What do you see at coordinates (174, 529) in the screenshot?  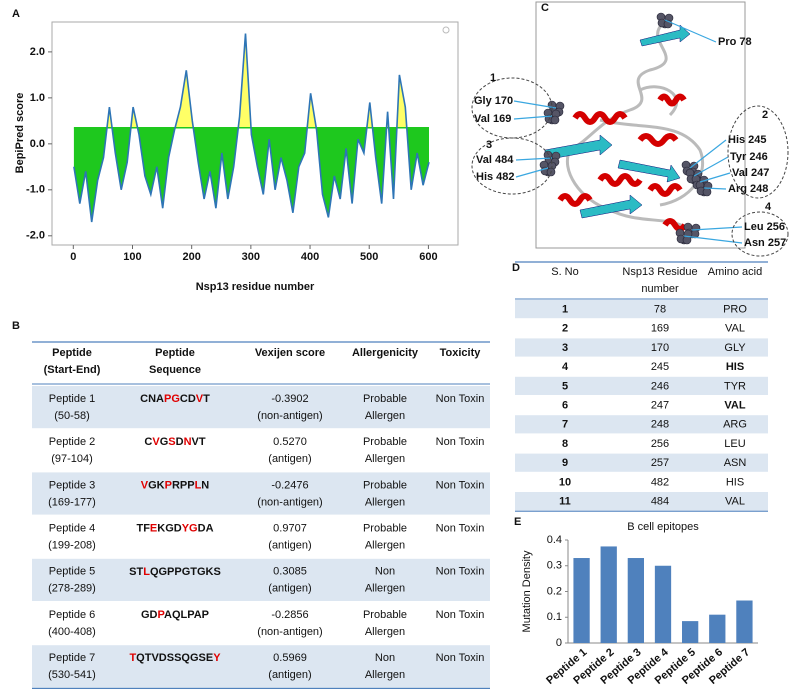 I see `peptide-sequence: TFEKGDYGDA` at bounding box center [174, 529].